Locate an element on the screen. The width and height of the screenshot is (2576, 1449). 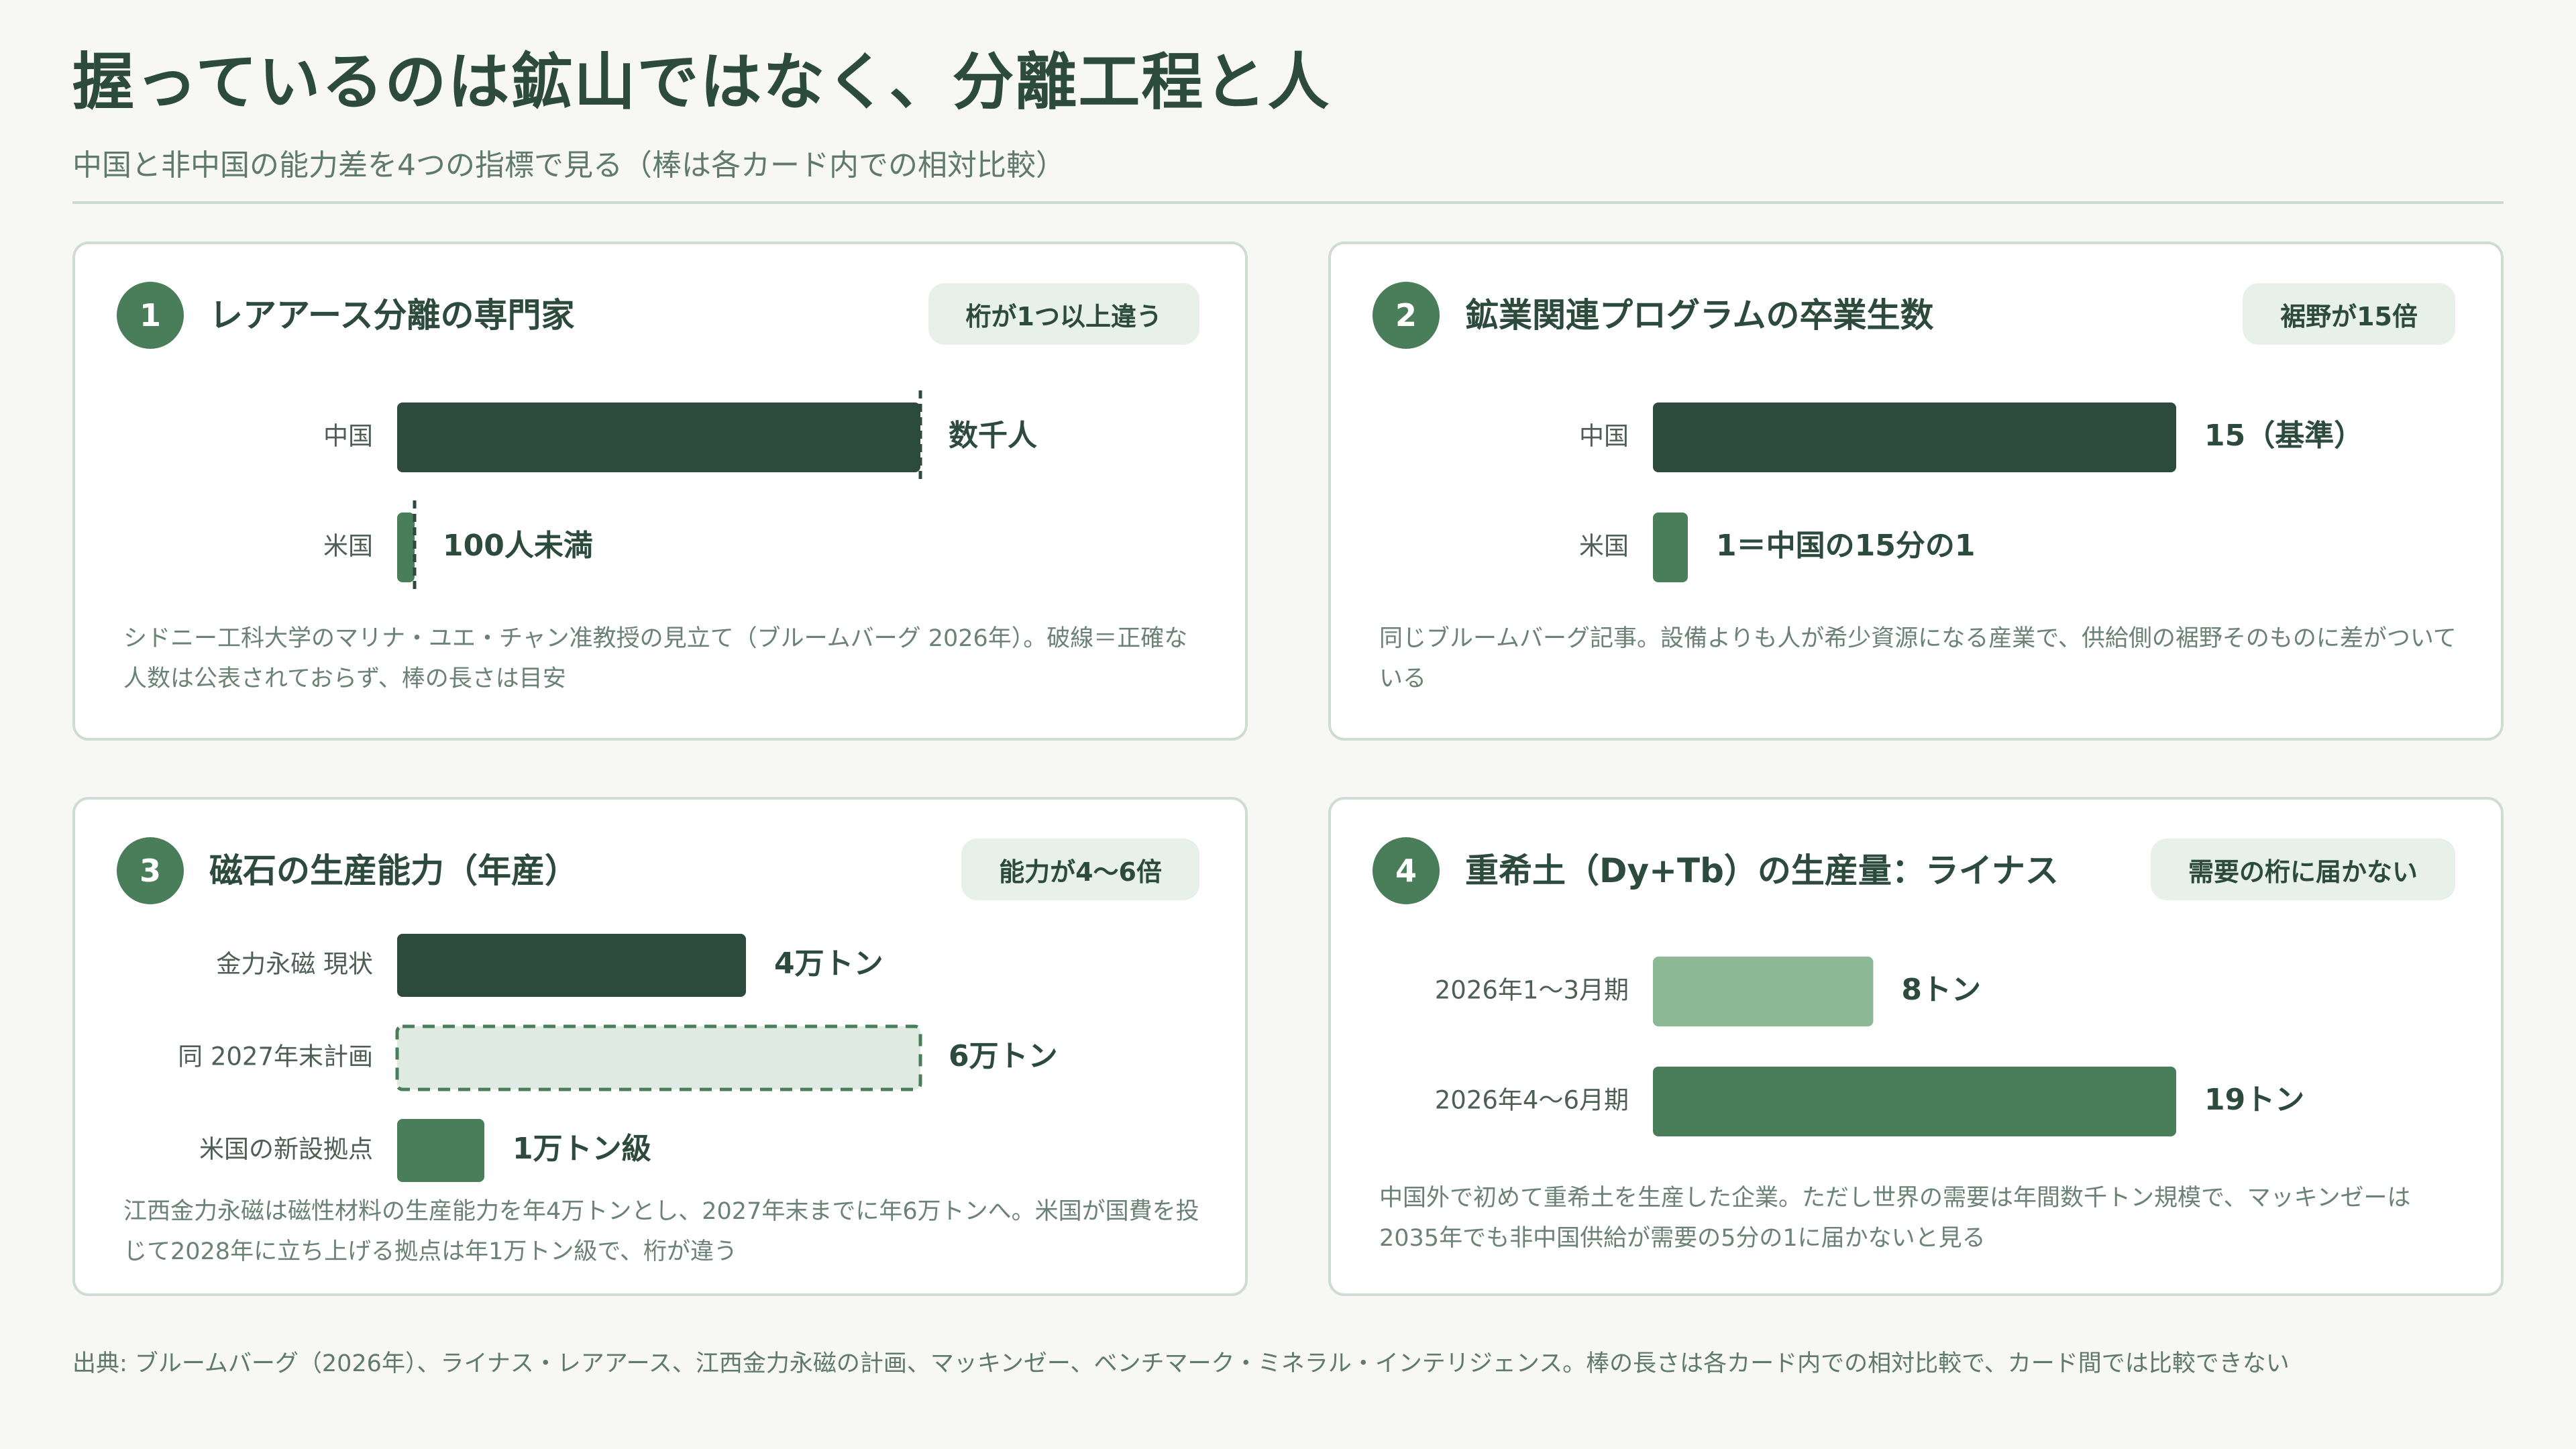
card-title: 磁石の生産能力（年産） is located at coordinates (393, 870).